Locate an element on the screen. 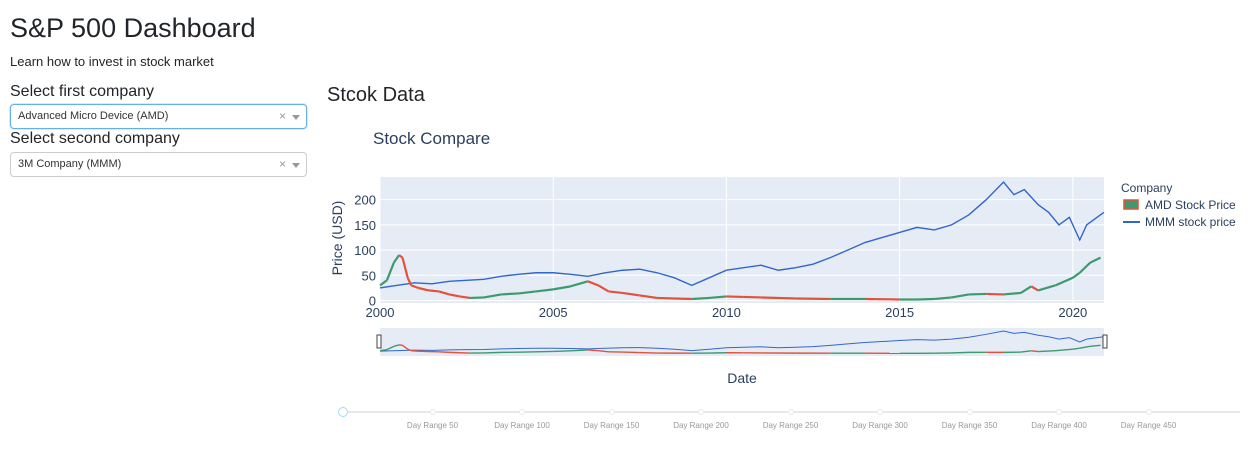  second-company-label: Select second company is located at coordinates (95, 138).